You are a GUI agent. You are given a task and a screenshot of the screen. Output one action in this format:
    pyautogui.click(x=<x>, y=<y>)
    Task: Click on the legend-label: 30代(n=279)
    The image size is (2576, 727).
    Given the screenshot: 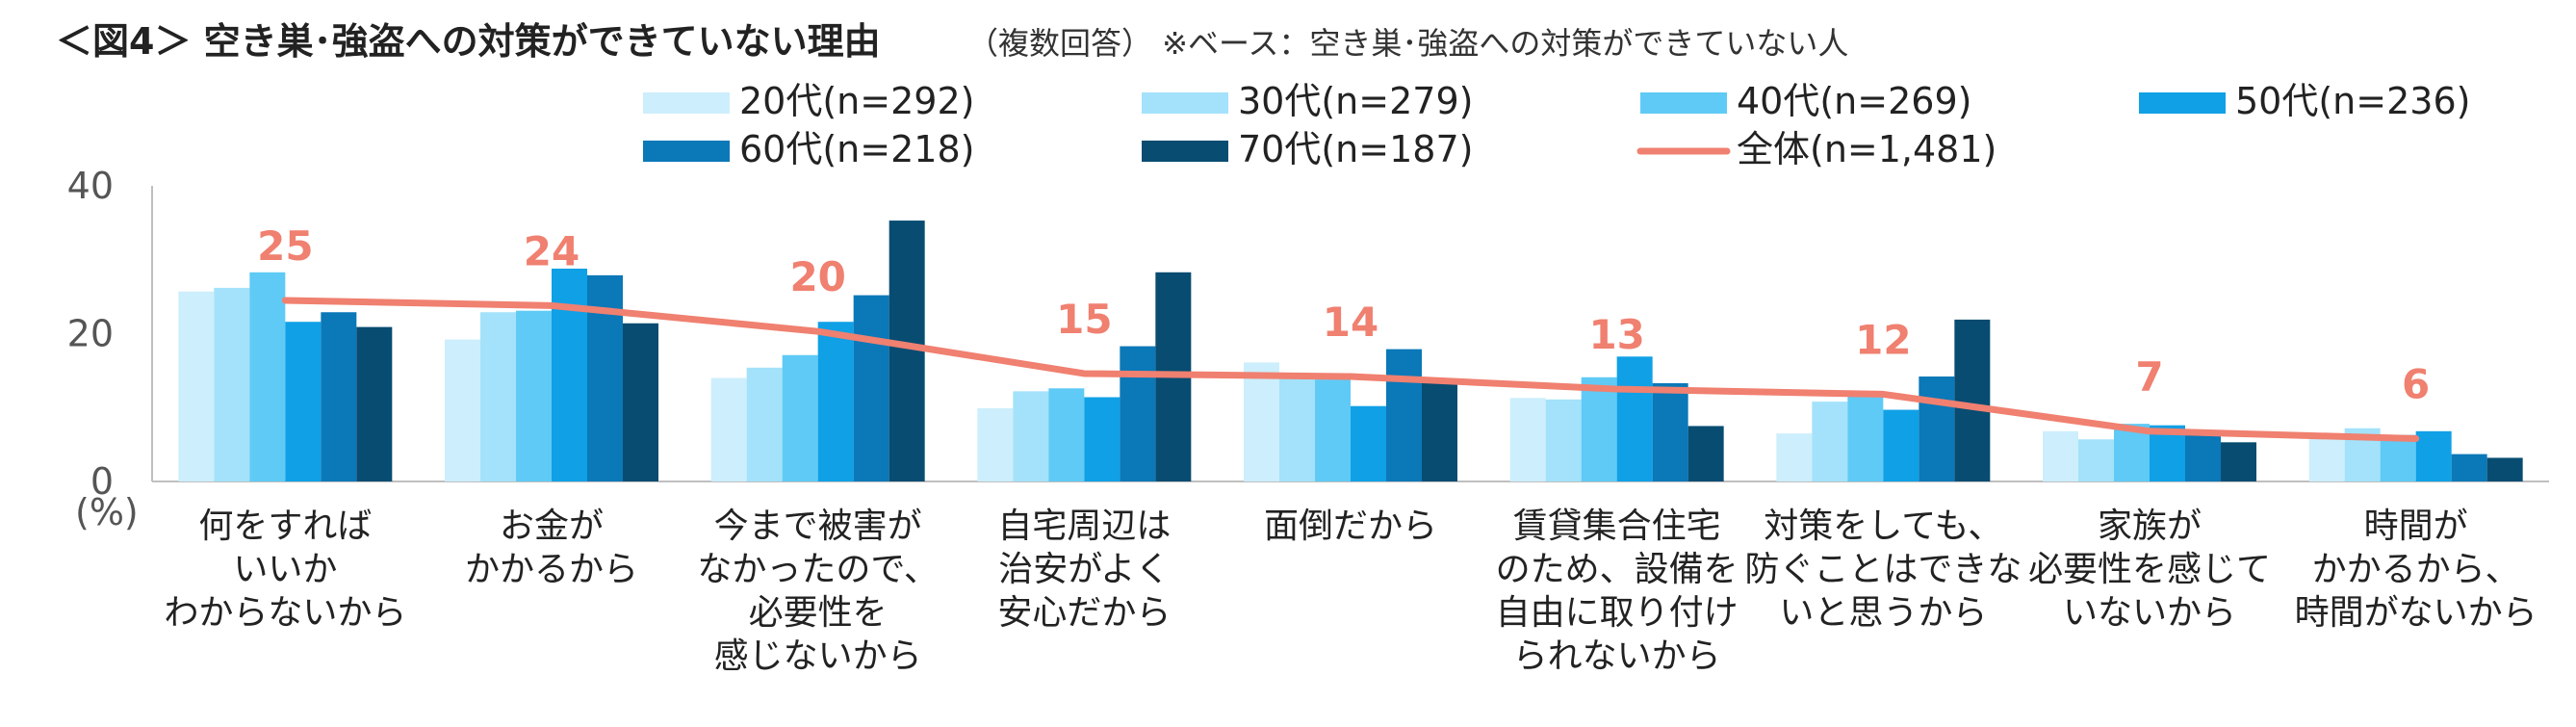 What is the action you would take?
    pyautogui.click(x=1356, y=101)
    